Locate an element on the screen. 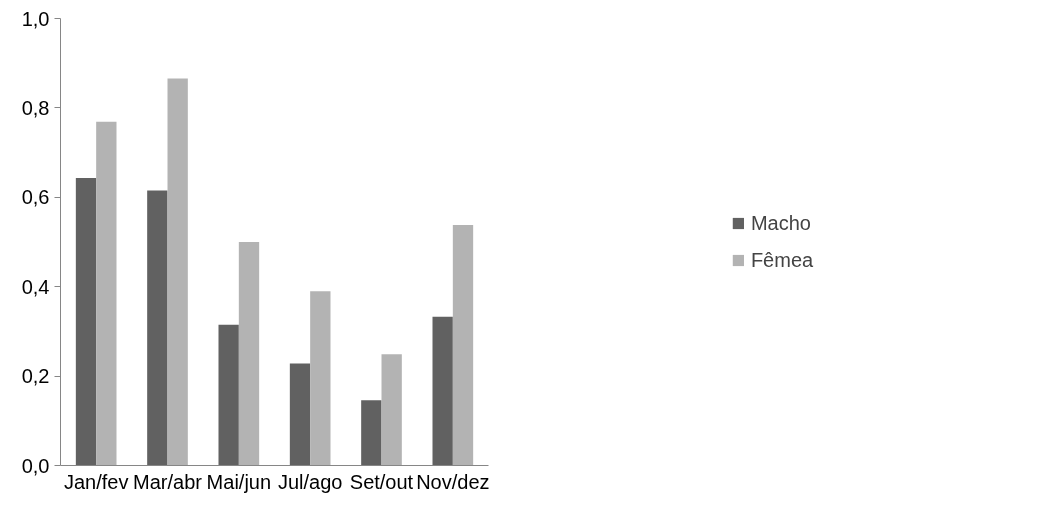 This screenshot has width=1056, height=515. y-tick-label: 0,4 is located at coordinates (35, 286).